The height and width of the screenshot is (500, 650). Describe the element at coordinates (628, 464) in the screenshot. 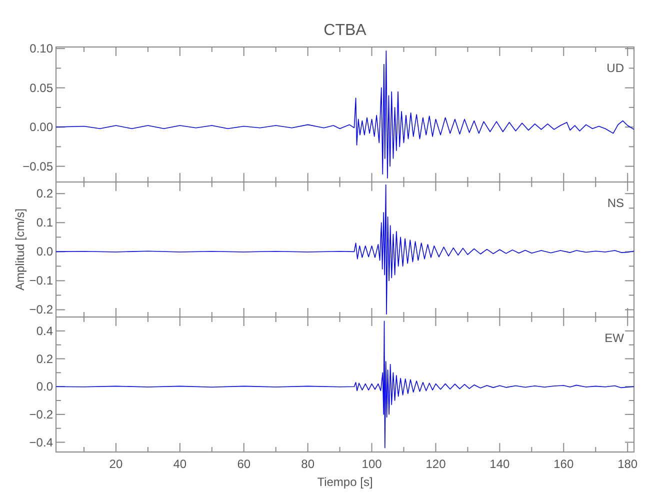

I see `x-tick-label: 180` at that location.